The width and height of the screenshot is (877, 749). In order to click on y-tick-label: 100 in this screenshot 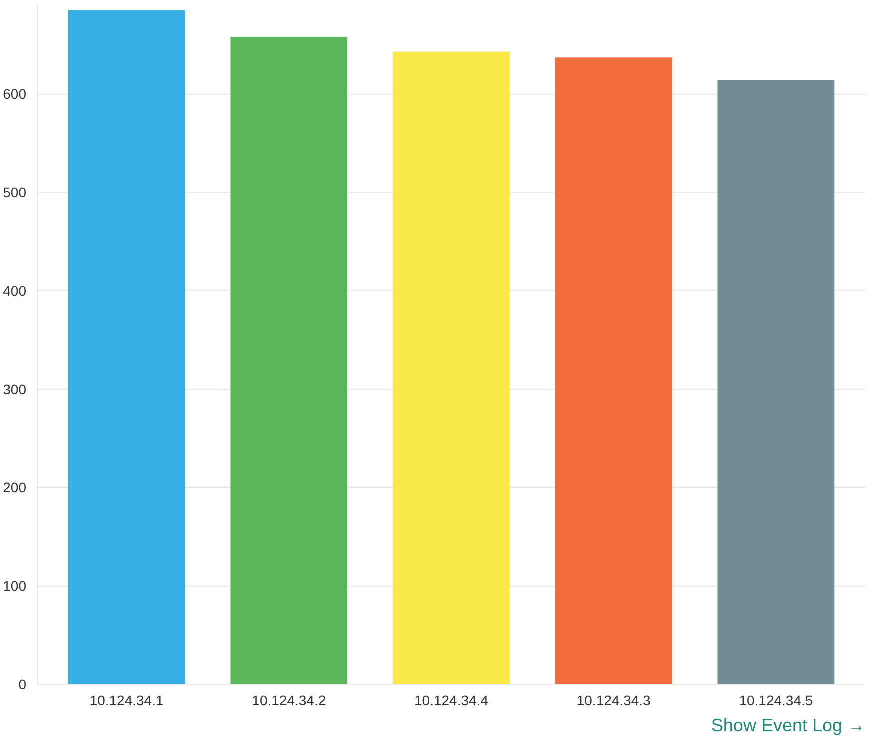, I will do `click(15, 586)`.